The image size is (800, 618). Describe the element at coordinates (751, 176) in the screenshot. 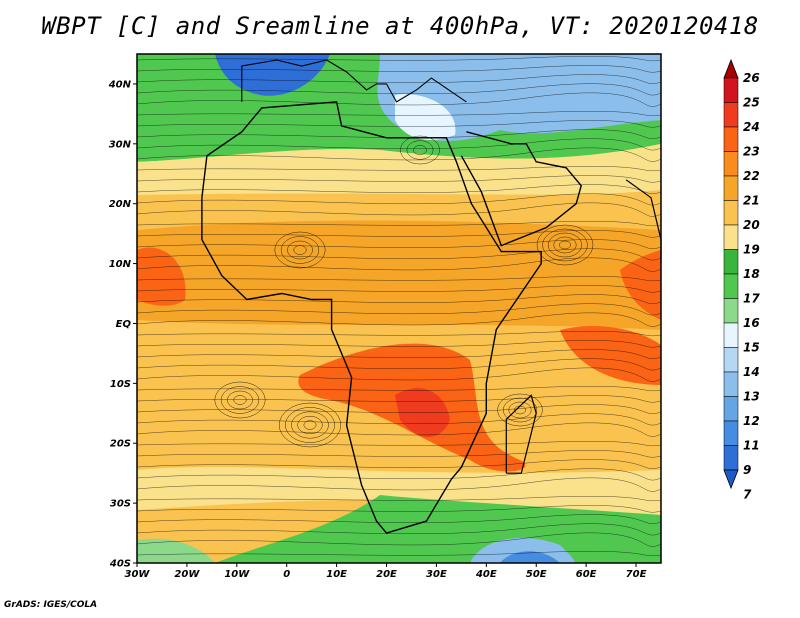

I see `colorbar-label: 22` at that location.